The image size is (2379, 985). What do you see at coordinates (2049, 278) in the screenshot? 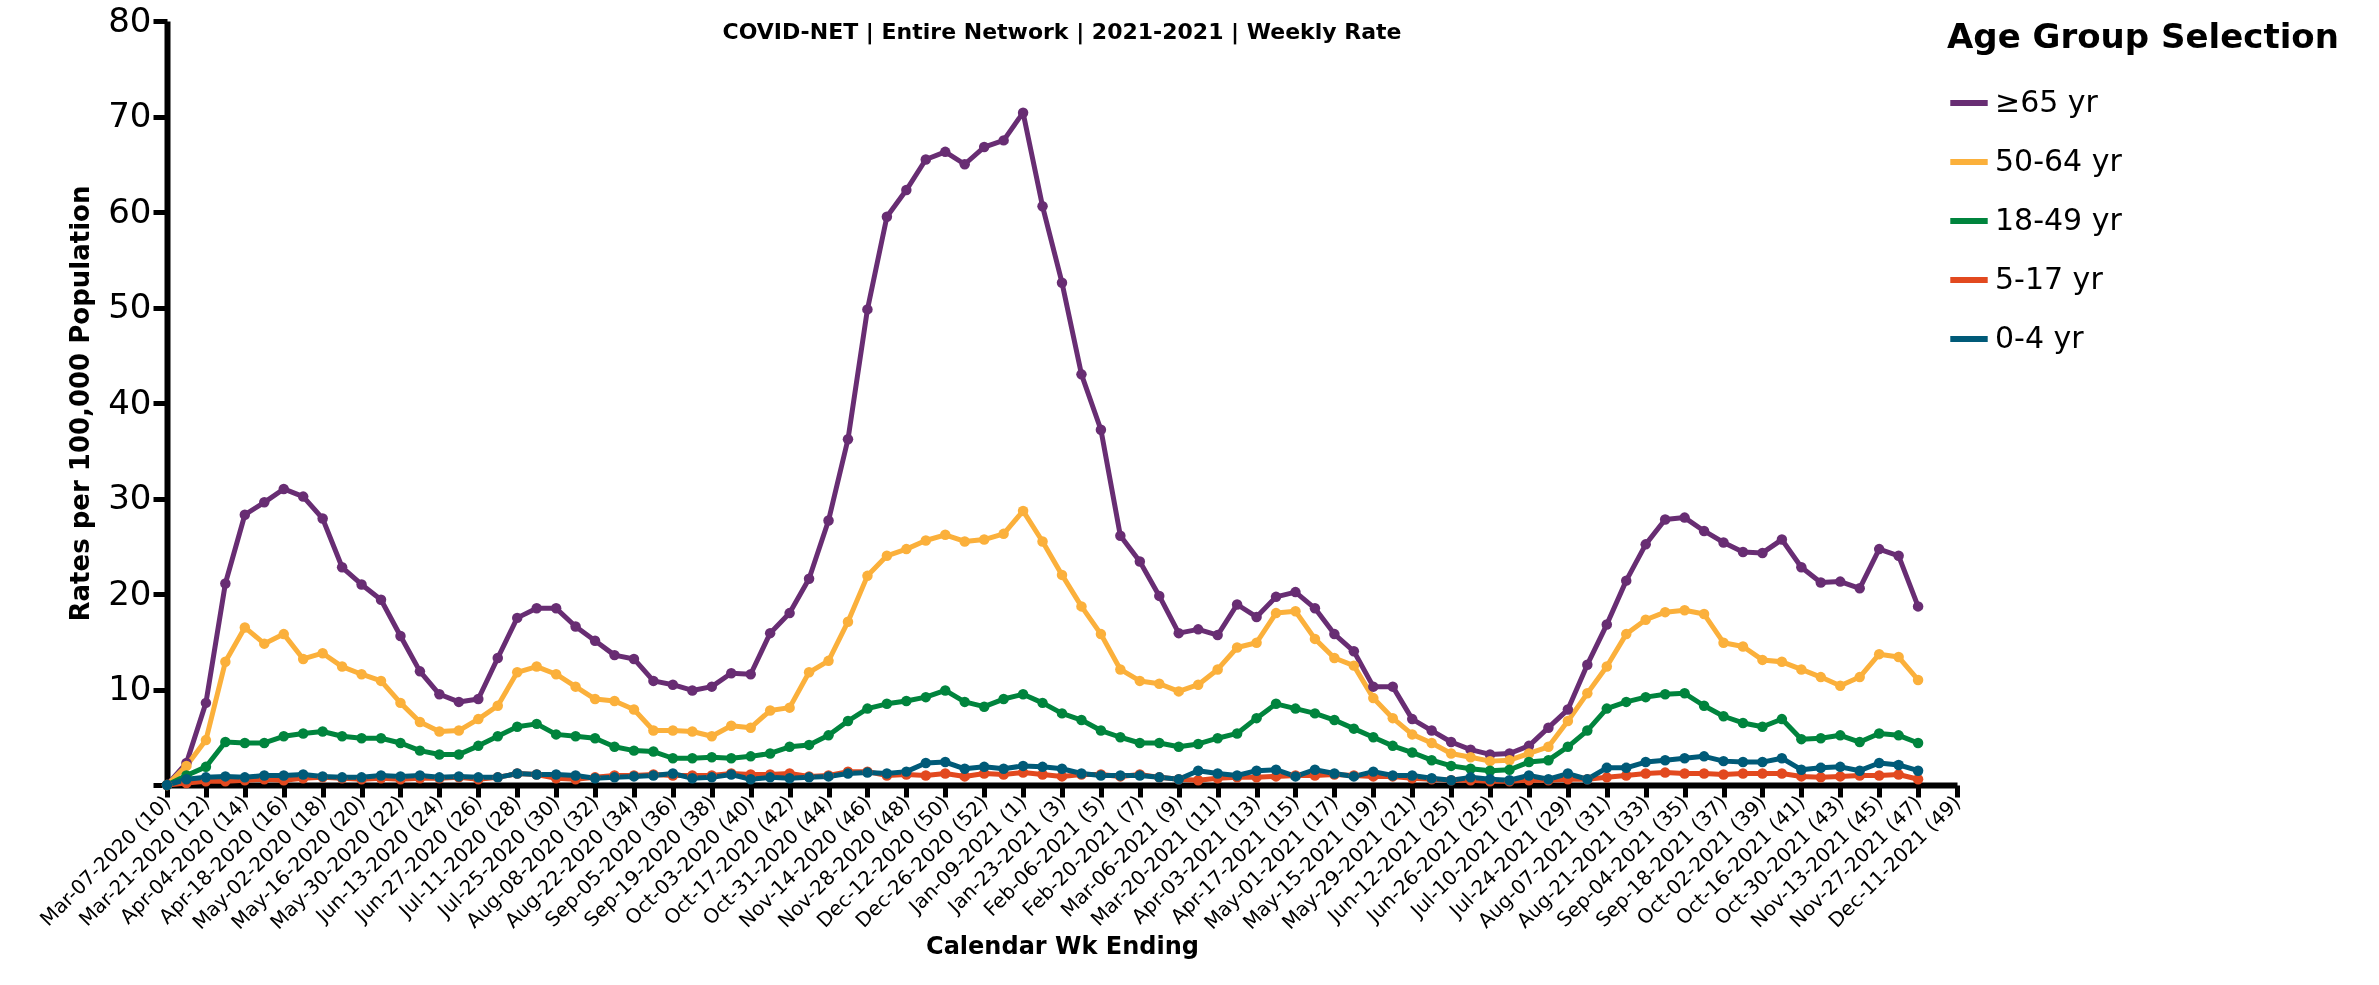
I see `legend-label: 5-17 yr` at bounding box center [2049, 278].